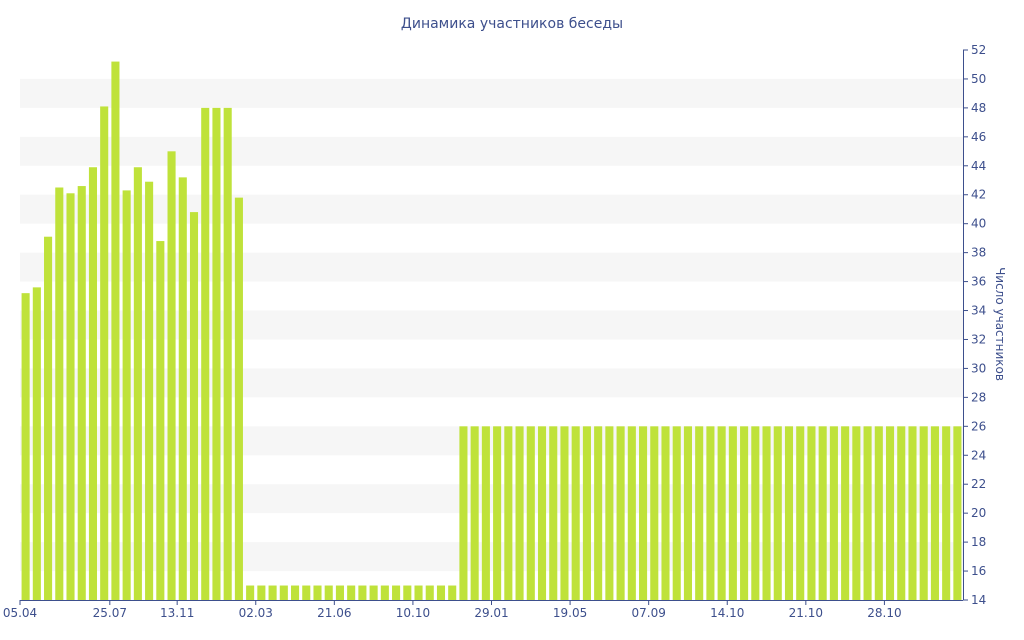 Image resolution: width=1024 pixels, height=640 pixels. Describe the element at coordinates (1000, 324) in the screenshot. I see `y-axis-label: Число участников` at that location.